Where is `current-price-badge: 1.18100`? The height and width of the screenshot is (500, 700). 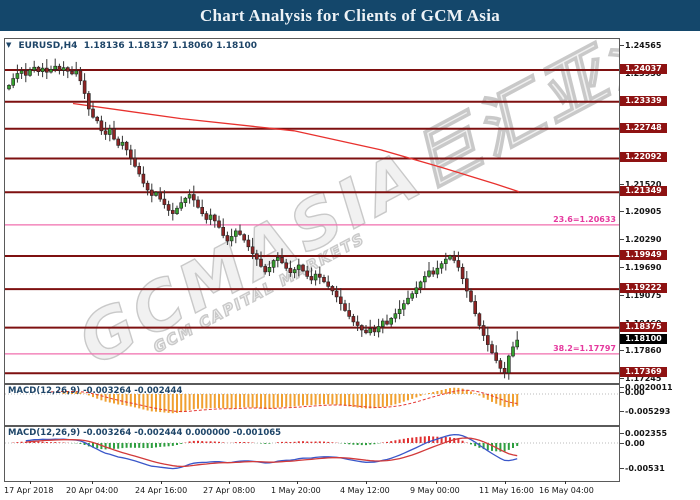
current-price-badge: 1.18100 is located at coordinates (643, 339).